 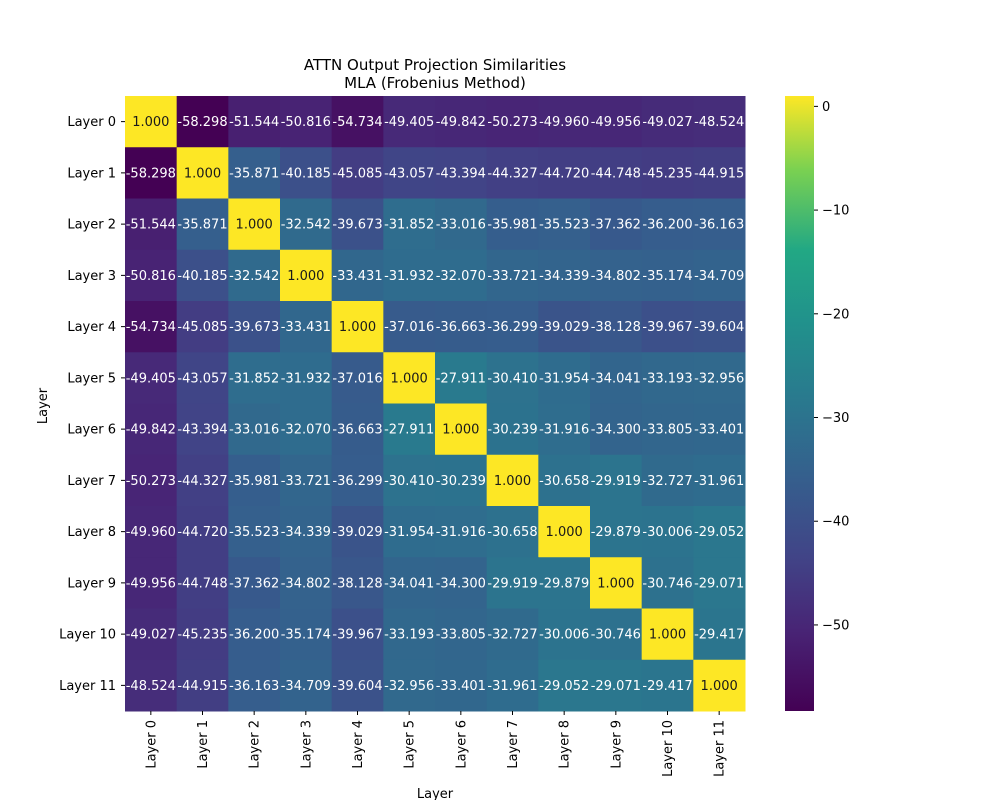 I want to click on cell-value-label: -49.027, so click(x=151, y=635).